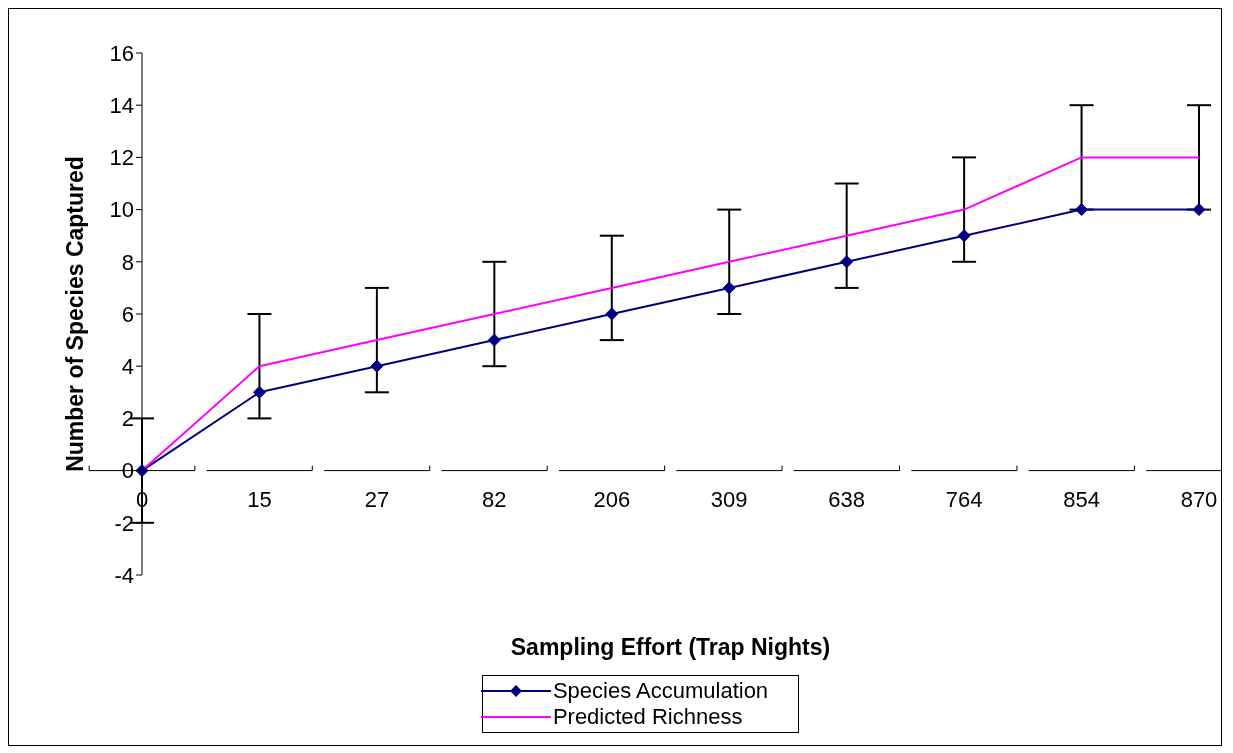 The width and height of the screenshot is (1233, 753). Describe the element at coordinates (121, 106) in the screenshot. I see `y-tick-label: 14` at that location.